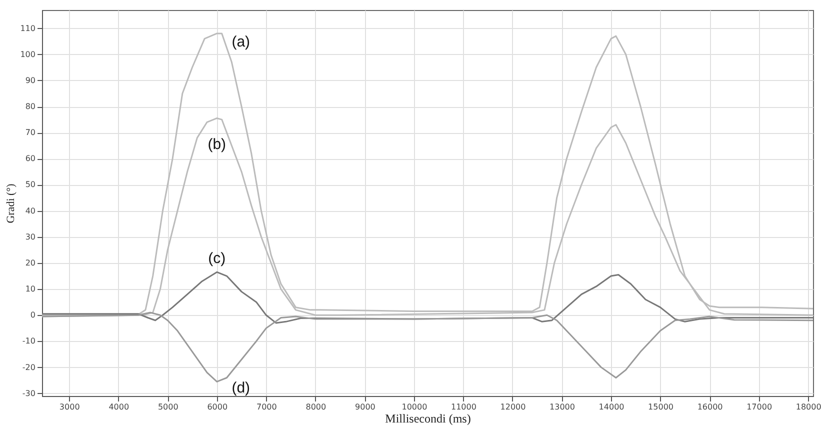 Image resolution: width=821 pixels, height=428 pixels. Describe the element at coordinates (266, 407) in the screenshot. I see `x-tick-label: 7000` at that location.